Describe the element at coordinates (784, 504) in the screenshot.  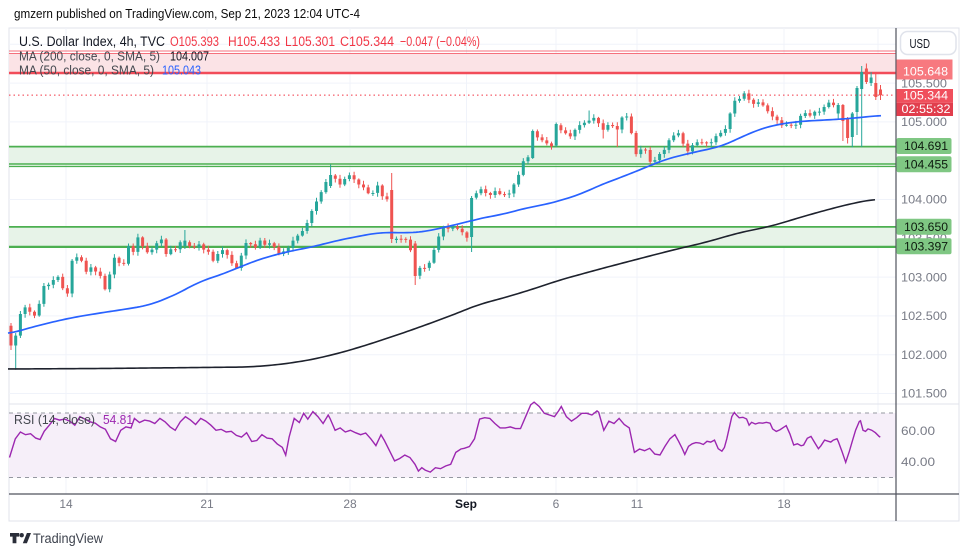
I see `svg-text: 18` at that location.